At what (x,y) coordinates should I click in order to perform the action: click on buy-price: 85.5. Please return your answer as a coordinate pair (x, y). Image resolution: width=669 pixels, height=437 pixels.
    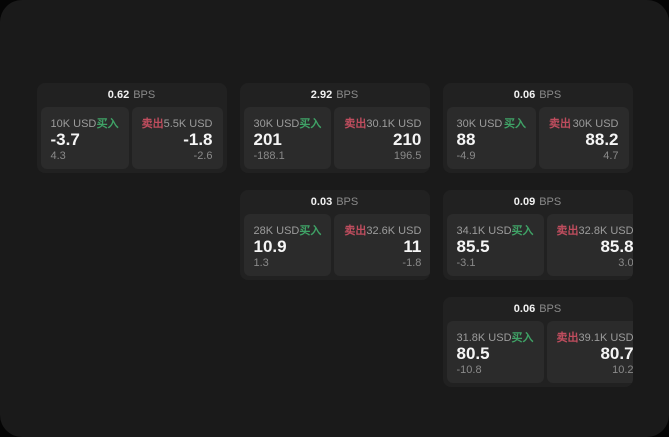
    Looking at the image, I should click on (473, 247).